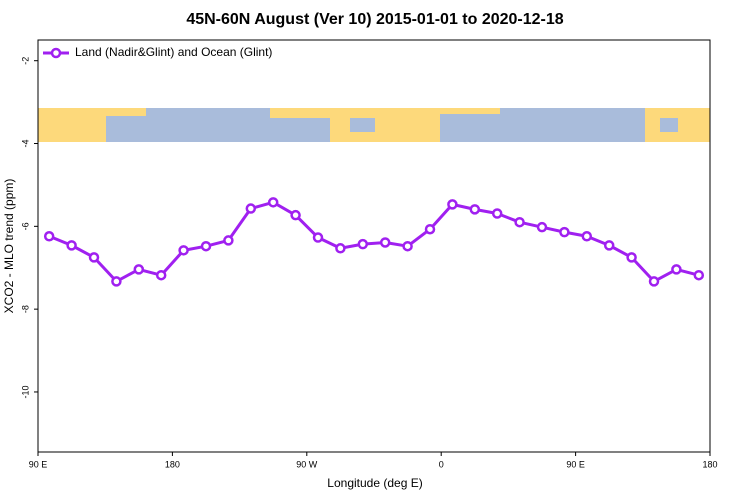 This screenshot has height=500, width=750. Describe the element at coordinates (374, 241) in the screenshot. I see `series-line` at that location.